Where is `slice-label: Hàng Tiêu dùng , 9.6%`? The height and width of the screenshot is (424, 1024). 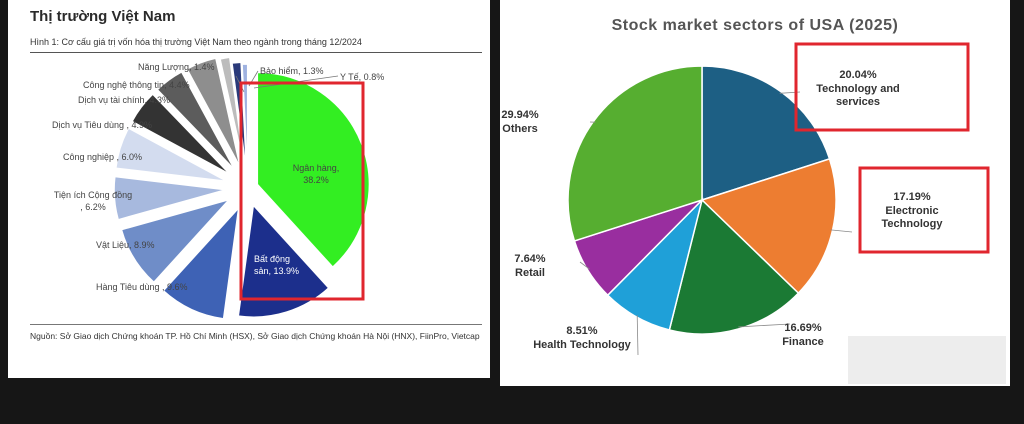 slice-label: Hàng Tiêu dùng , 9.6% is located at coordinates (142, 287).